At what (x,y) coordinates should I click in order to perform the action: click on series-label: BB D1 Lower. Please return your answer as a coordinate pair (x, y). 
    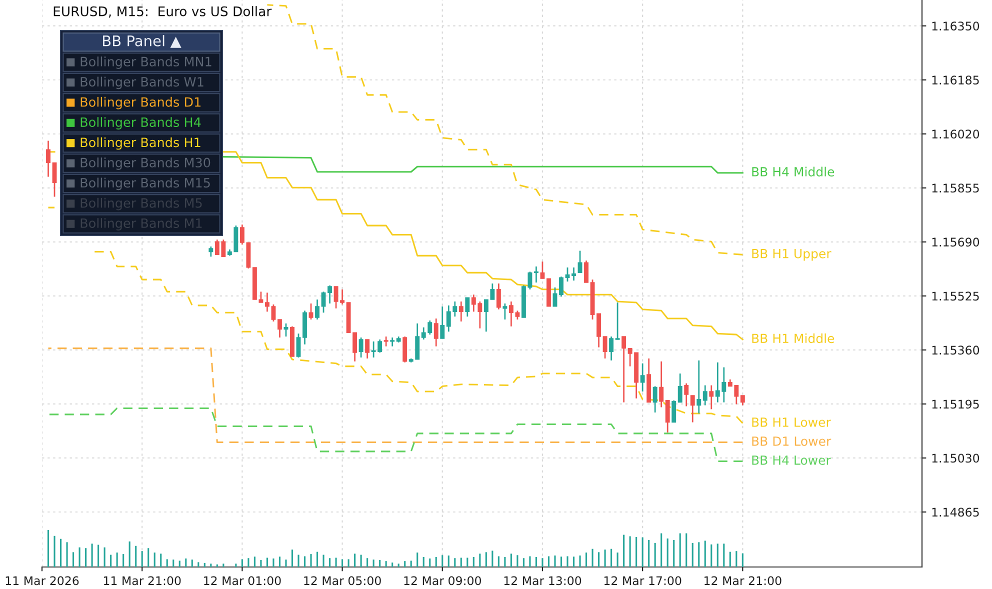
    Looking at the image, I should click on (792, 441).